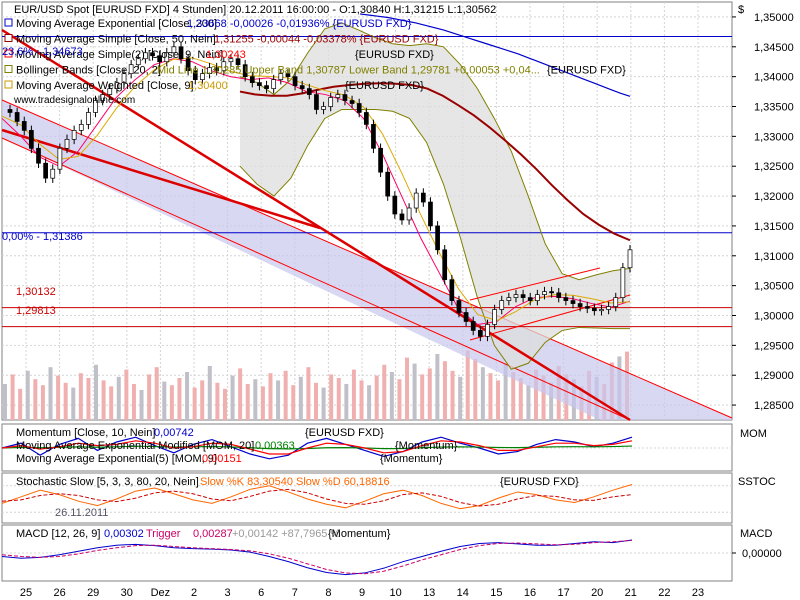 Image resolution: width=800 pixels, height=600 pixels. Describe the element at coordinates (213, 534) in the screenshot. I see `macd-trigger-value: 0,00287` at that location.